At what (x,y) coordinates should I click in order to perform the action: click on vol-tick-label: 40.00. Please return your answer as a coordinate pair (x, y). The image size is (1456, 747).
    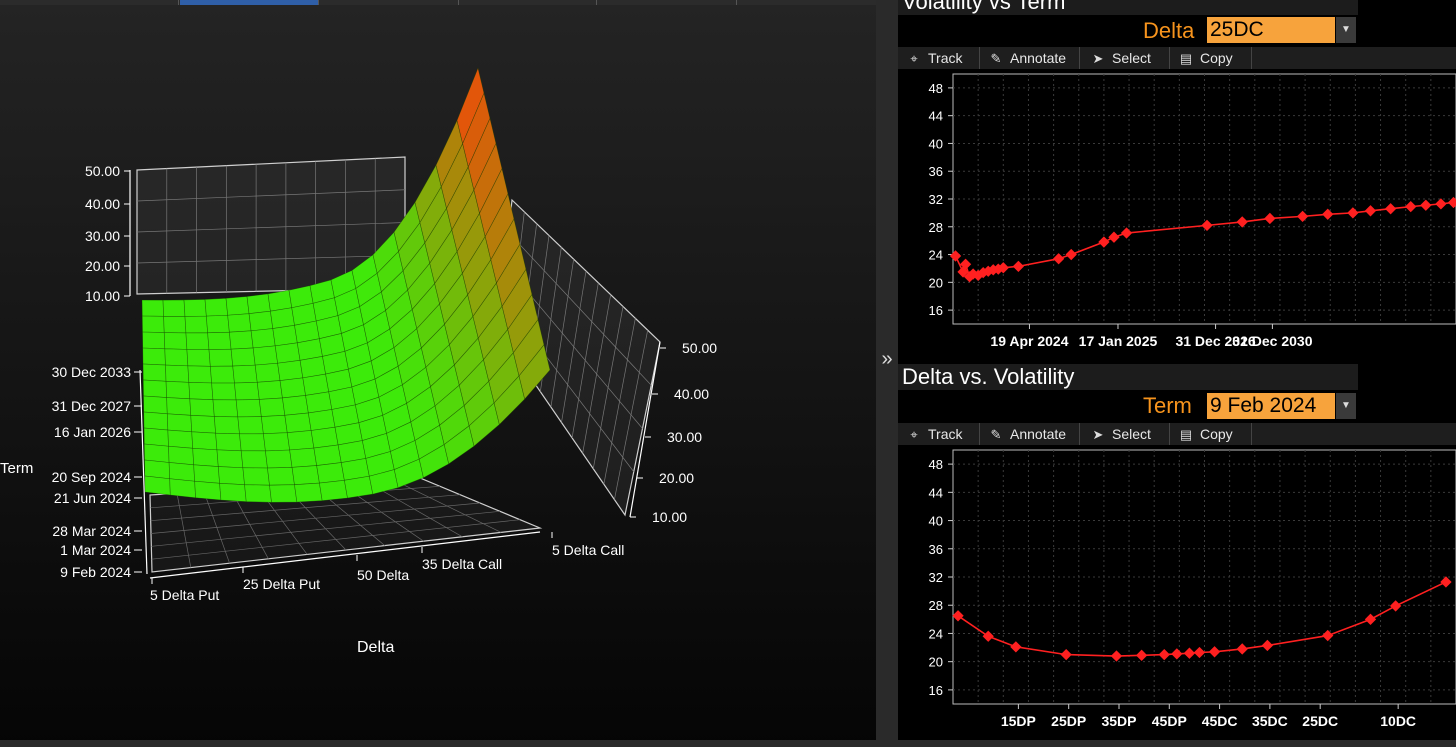
    Looking at the image, I should click on (102, 204).